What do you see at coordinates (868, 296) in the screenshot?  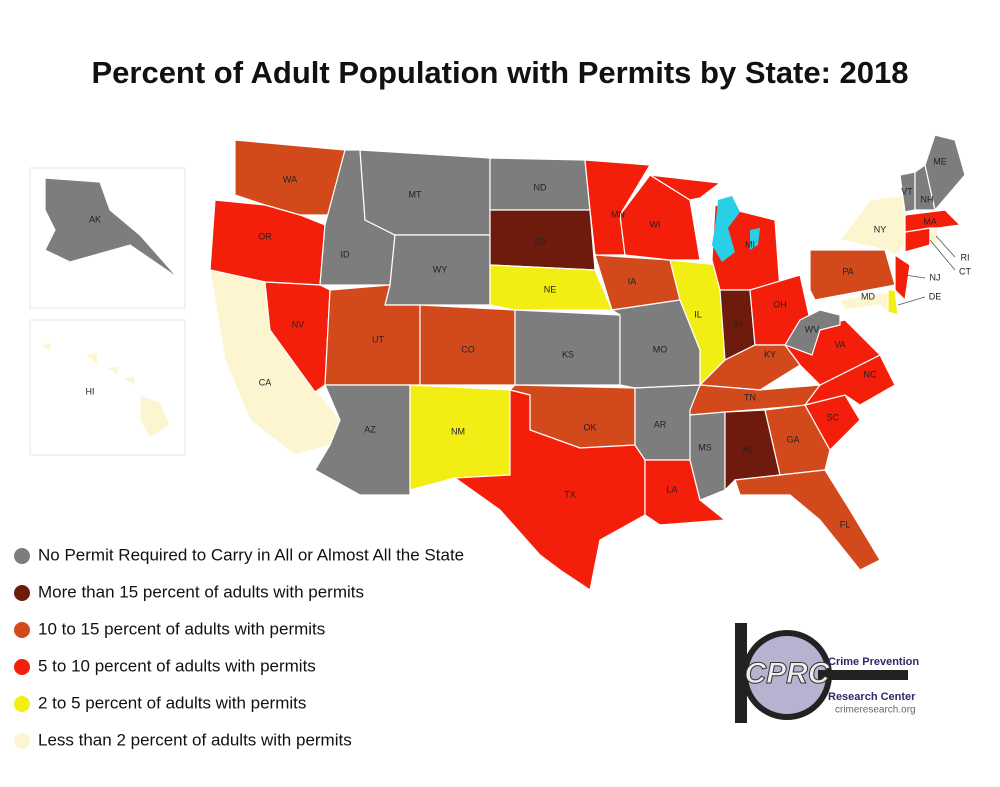 I see `state-label: MD` at bounding box center [868, 296].